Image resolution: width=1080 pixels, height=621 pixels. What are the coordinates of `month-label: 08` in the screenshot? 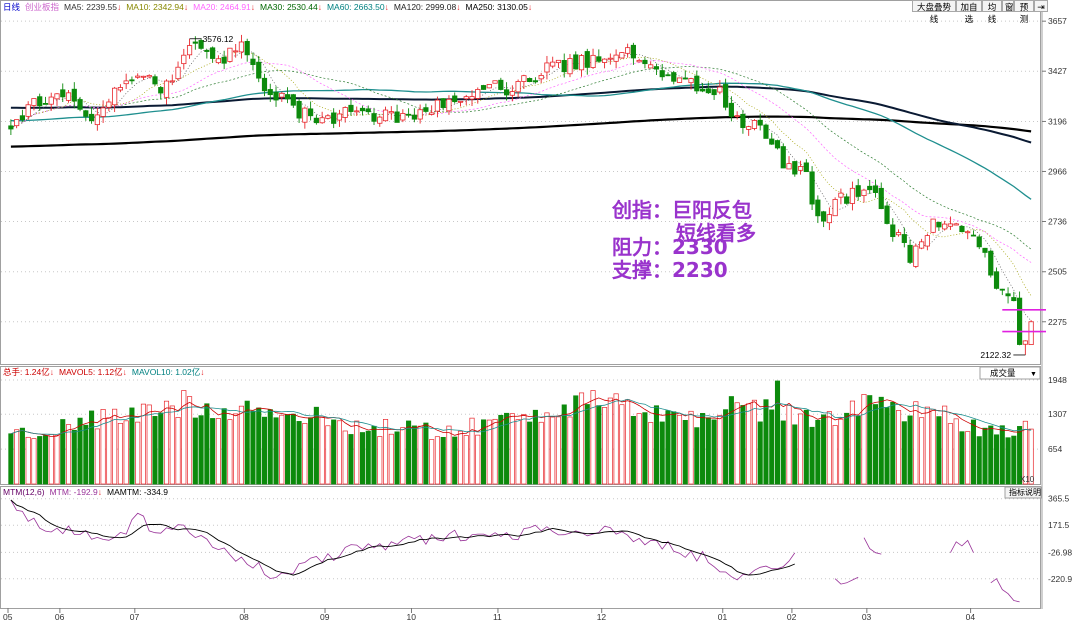 It's located at (244, 616).